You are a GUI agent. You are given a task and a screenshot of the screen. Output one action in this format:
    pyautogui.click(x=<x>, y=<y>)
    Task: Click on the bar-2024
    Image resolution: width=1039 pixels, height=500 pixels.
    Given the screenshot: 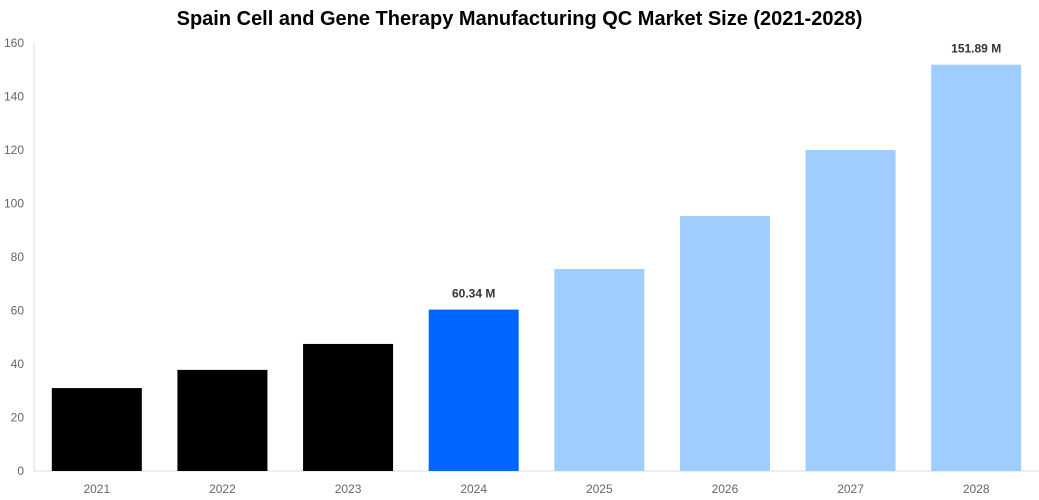 What is the action you would take?
    pyautogui.click(x=473, y=390)
    